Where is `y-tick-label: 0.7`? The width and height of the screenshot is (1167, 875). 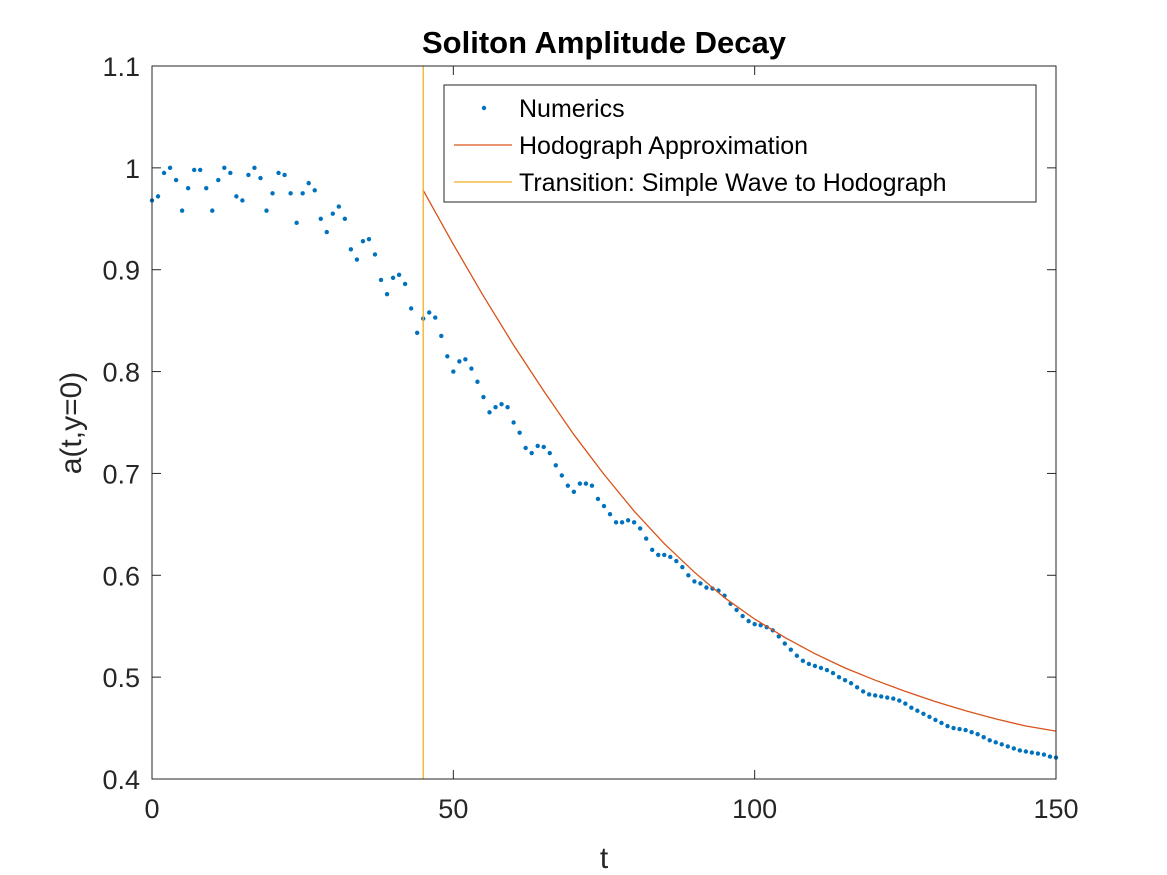
y-tick-label: 0.7 is located at coordinates (121, 474).